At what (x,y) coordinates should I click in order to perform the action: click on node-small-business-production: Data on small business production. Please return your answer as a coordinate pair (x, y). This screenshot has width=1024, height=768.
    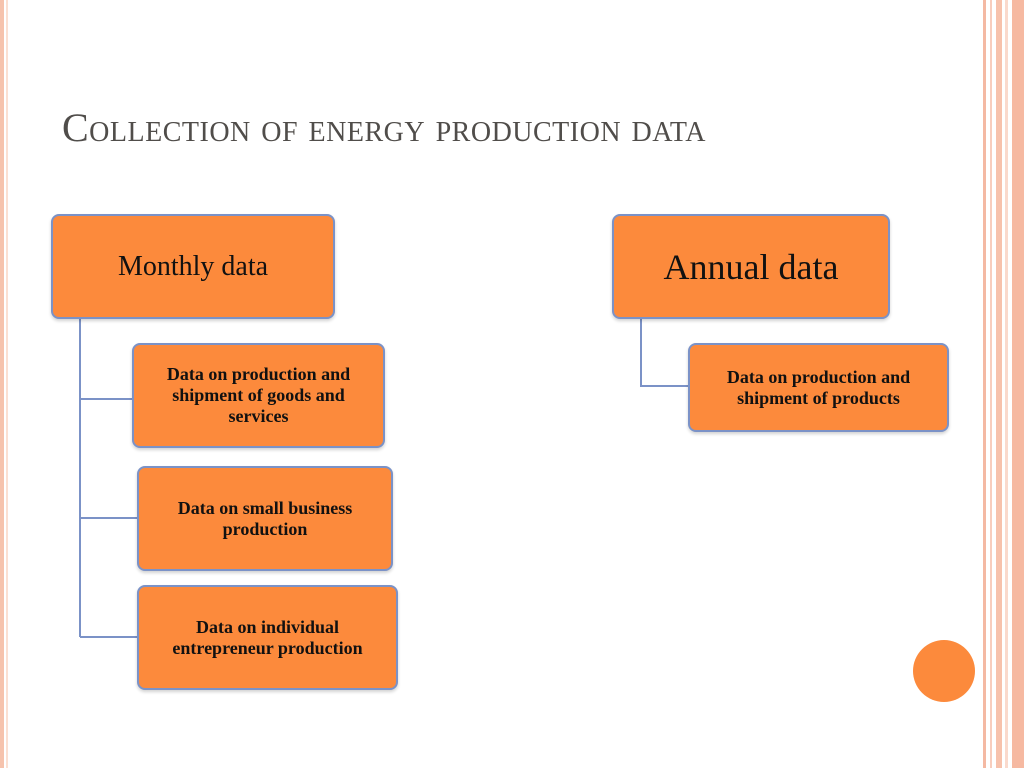
    Looking at the image, I should click on (265, 518).